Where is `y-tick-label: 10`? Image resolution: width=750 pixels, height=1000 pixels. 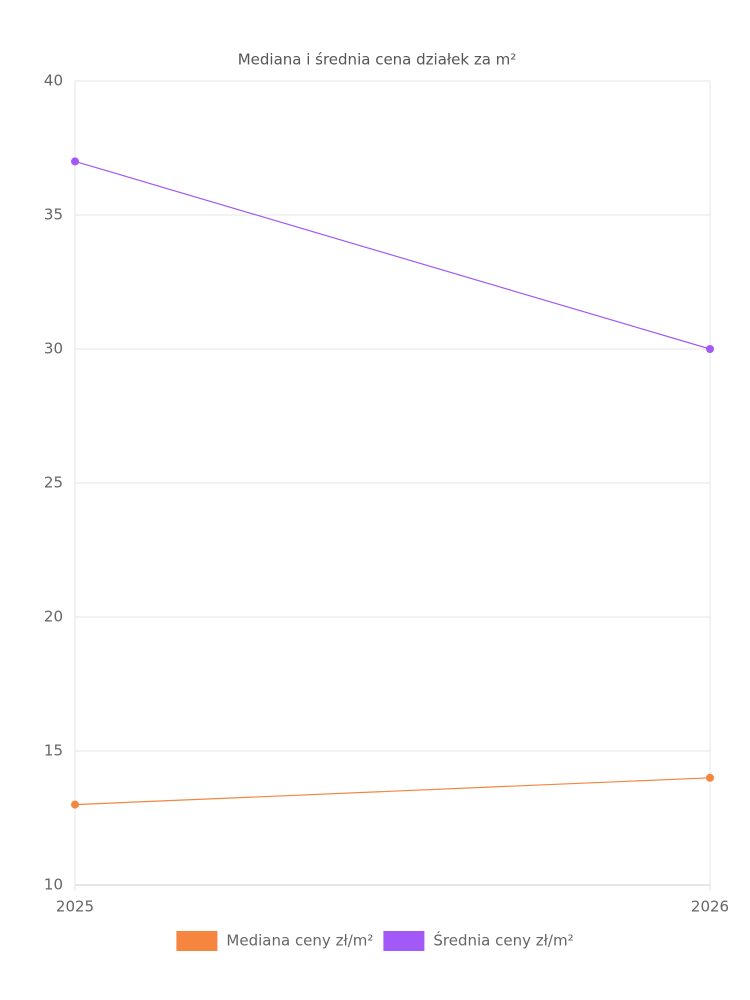 y-tick-label: 10 is located at coordinates (53, 885).